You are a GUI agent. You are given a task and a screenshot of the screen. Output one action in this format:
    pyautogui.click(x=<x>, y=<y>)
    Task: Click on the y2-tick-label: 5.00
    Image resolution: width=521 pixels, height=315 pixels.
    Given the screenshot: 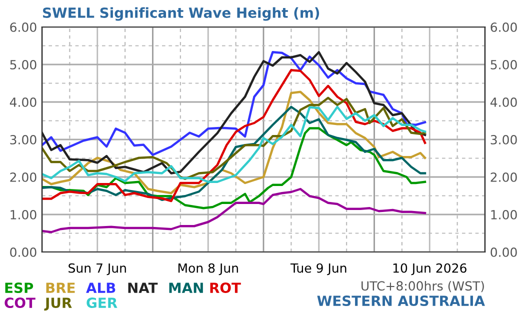 What is the action you would take?
    pyautogui.click(x=503, y=65)
    